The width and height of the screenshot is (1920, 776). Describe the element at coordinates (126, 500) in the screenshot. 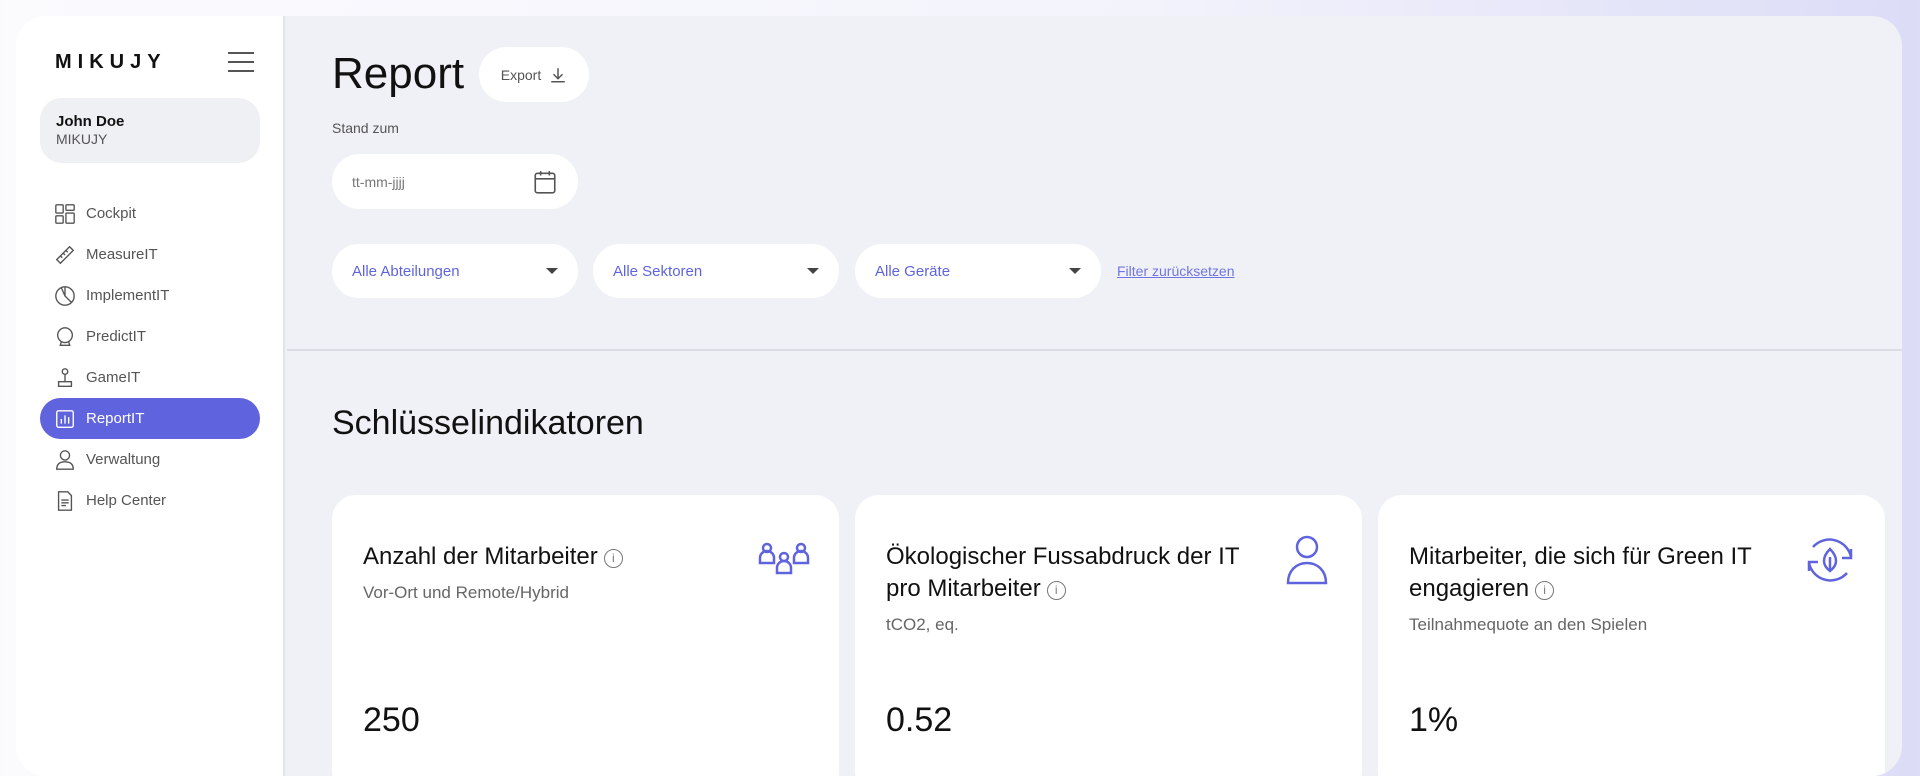

I see `sidebar-item-label: Help Center` at that location.